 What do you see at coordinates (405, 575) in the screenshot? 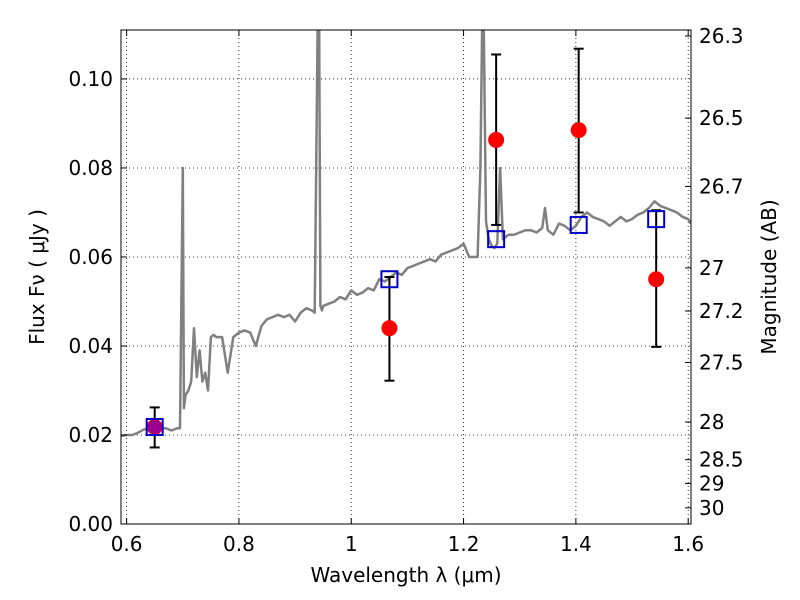
I see `x-axis-label: Wavelength λ (μm)` at bounding box center [405, 575].